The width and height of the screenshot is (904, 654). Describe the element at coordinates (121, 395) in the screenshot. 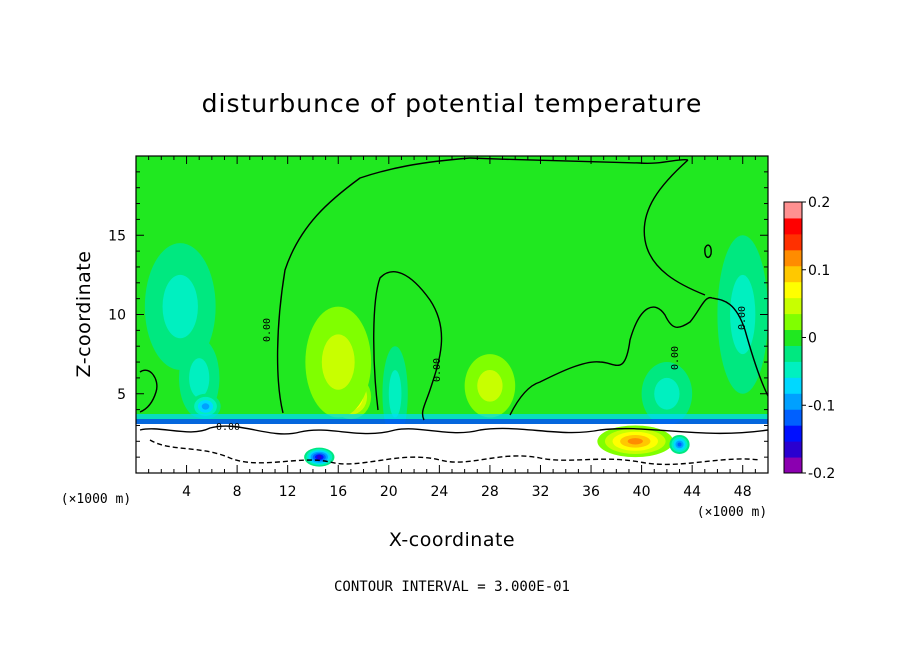

I see `y-tick-label-5: 5` at that location.